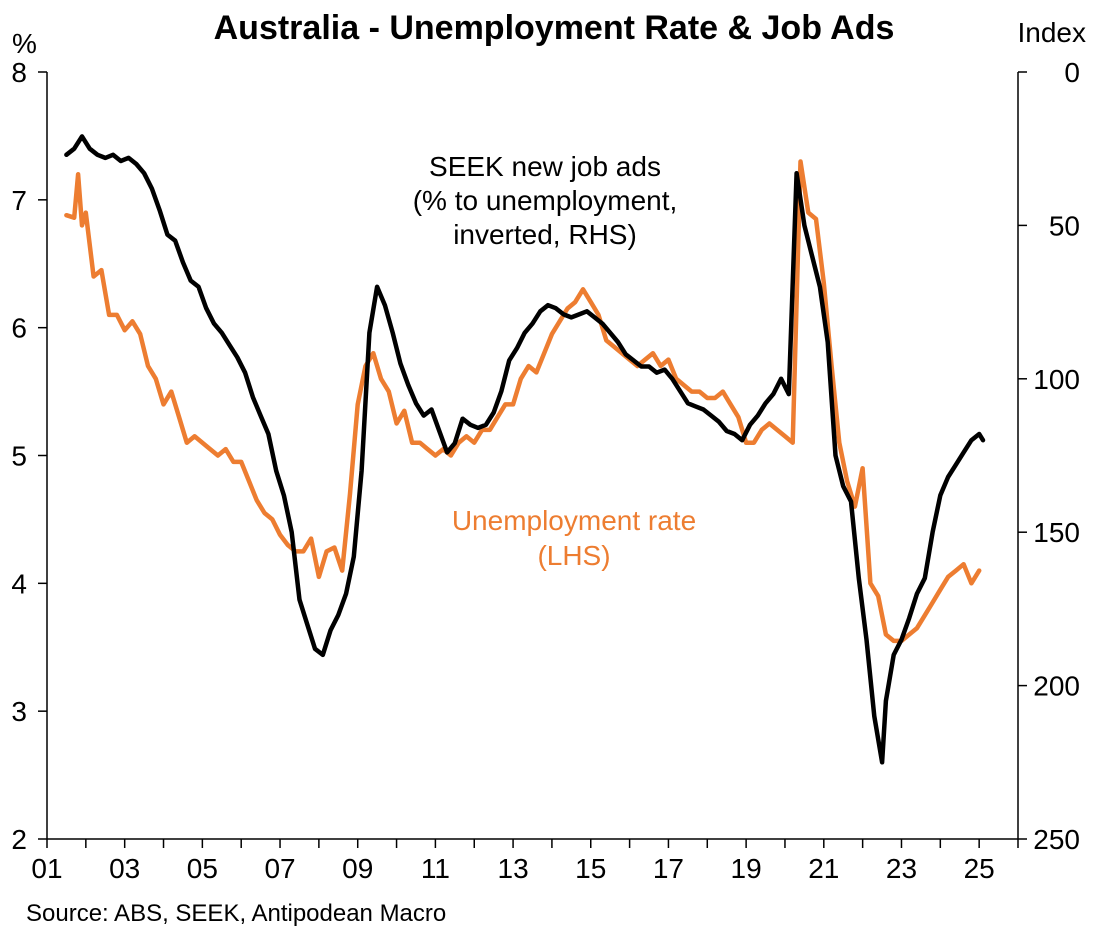 Image resolution: width=1096 pixels, height=930 pixels. I want to click on x-tick-label: 15, so click(590, 868).